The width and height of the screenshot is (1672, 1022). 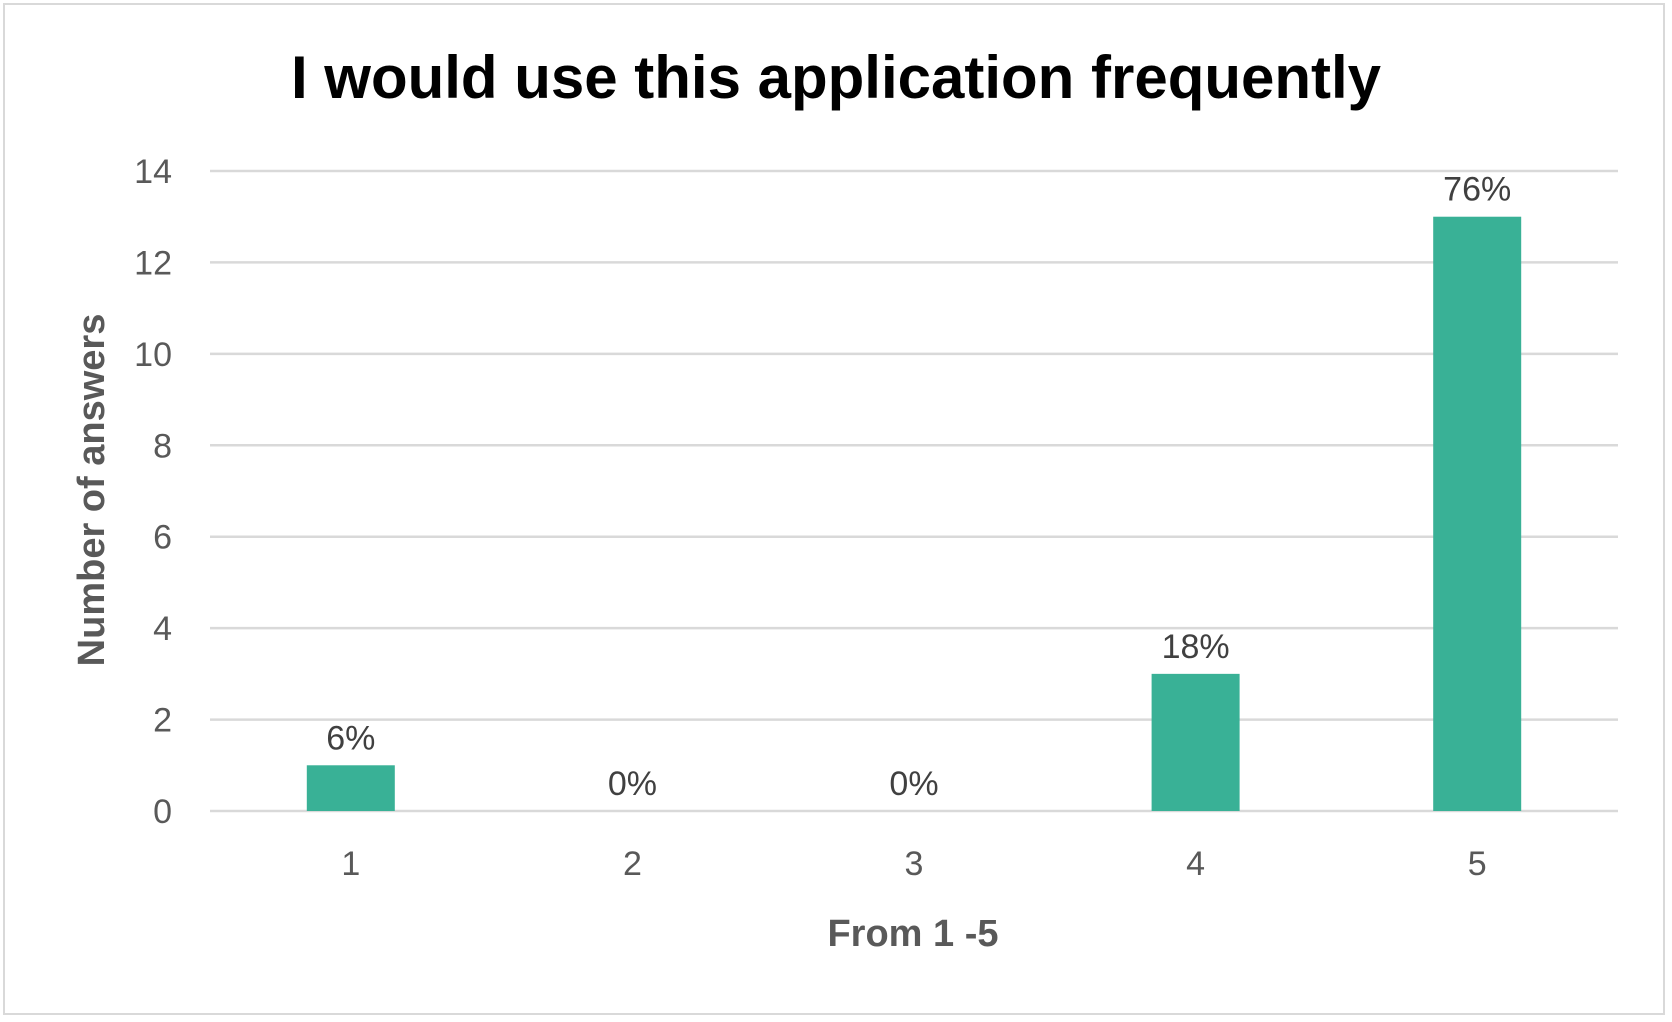 I want to click on data-label-4: 18%, so click(x=1196, y=647).